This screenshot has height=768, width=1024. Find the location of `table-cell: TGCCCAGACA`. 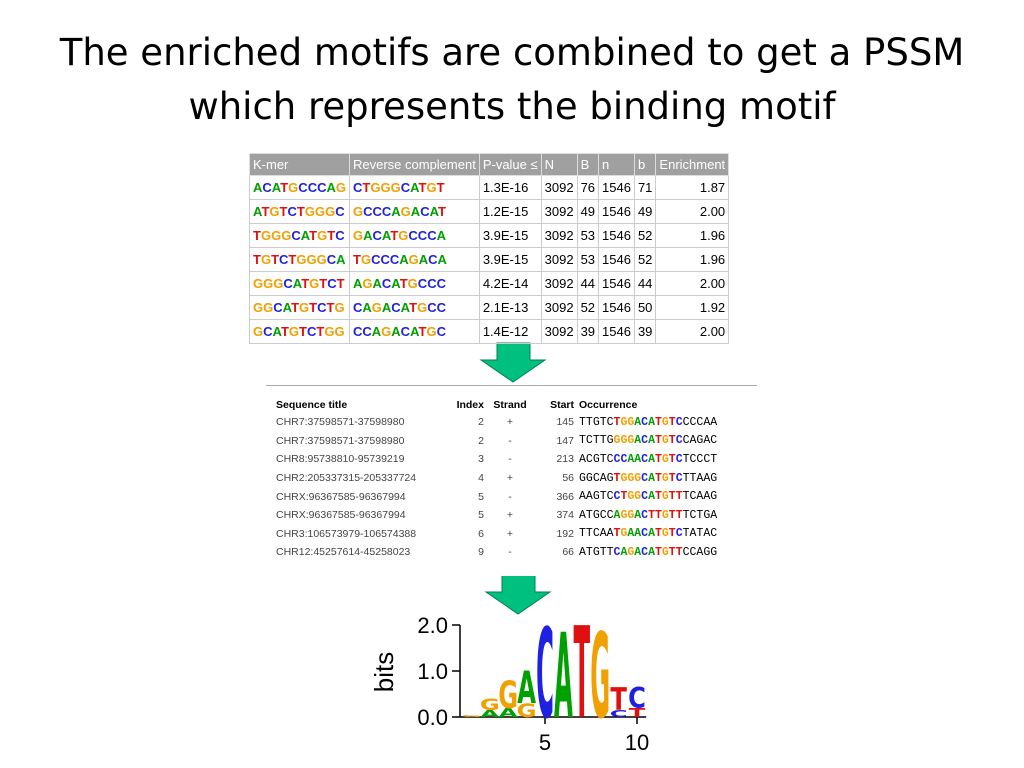

table-cell: TGCCCAGACA is located at coordinates (414, 259).